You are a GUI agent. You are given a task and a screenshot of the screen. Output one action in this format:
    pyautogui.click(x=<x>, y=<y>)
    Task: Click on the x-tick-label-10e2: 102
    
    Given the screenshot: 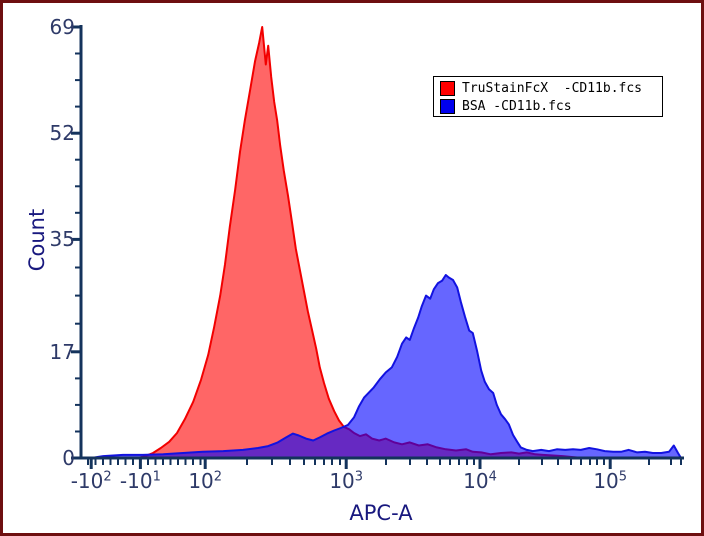 What is the action you would take?
    pyautogui.click(x=205, y=481)
    